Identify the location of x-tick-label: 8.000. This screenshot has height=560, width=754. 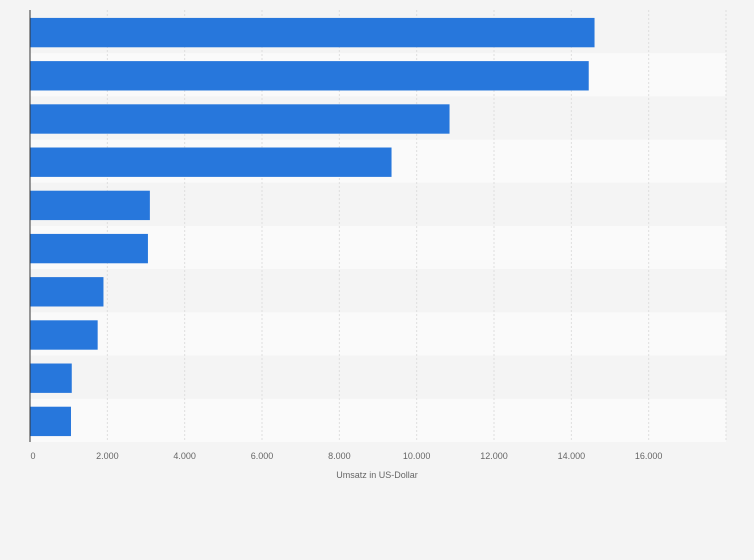
(339, 456).